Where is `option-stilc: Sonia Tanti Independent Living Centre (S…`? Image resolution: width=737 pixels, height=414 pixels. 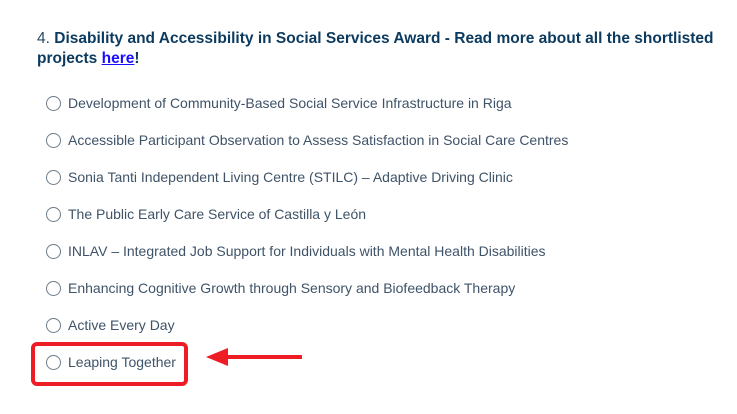 option-stilc: Sonia Tanti Independent Living Centre (S… is located at coordinates (279, 177).